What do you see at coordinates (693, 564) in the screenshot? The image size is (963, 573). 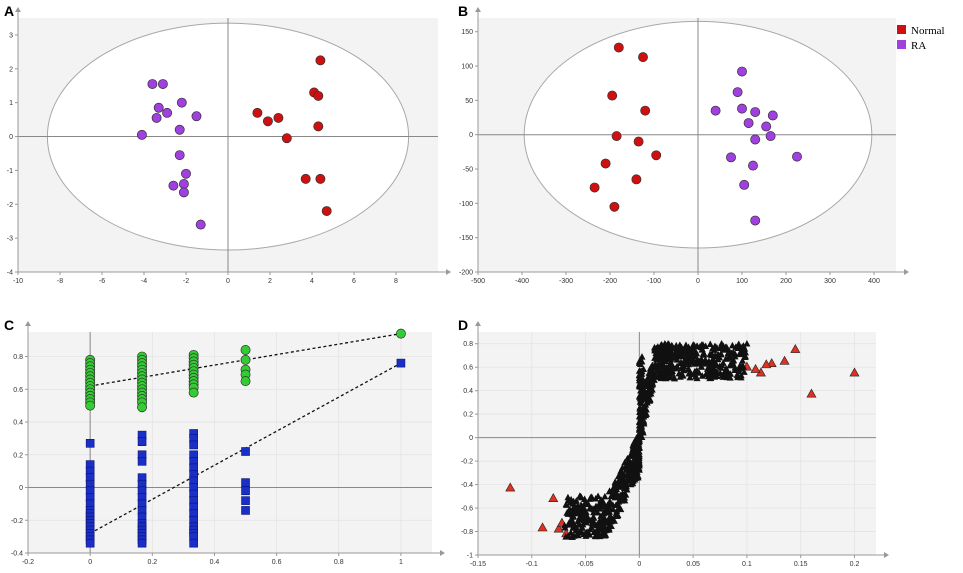 I see `panel-d-x-tick-label: 0.05` at bounding box center [693, 564].